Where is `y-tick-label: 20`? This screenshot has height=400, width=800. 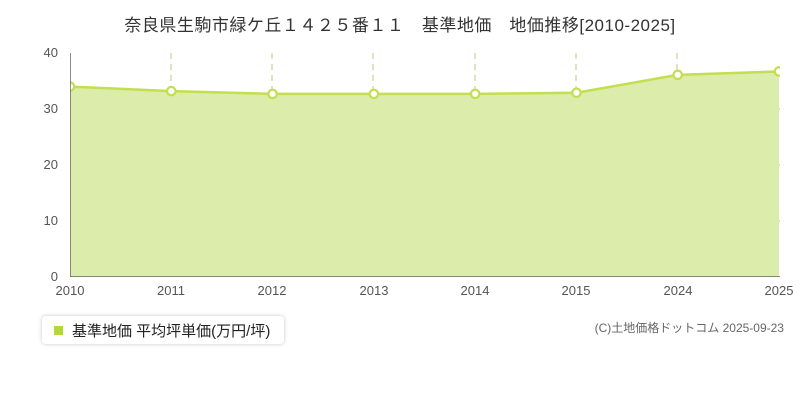 y-tick-label: 20 is located at coordinates (50, 164).